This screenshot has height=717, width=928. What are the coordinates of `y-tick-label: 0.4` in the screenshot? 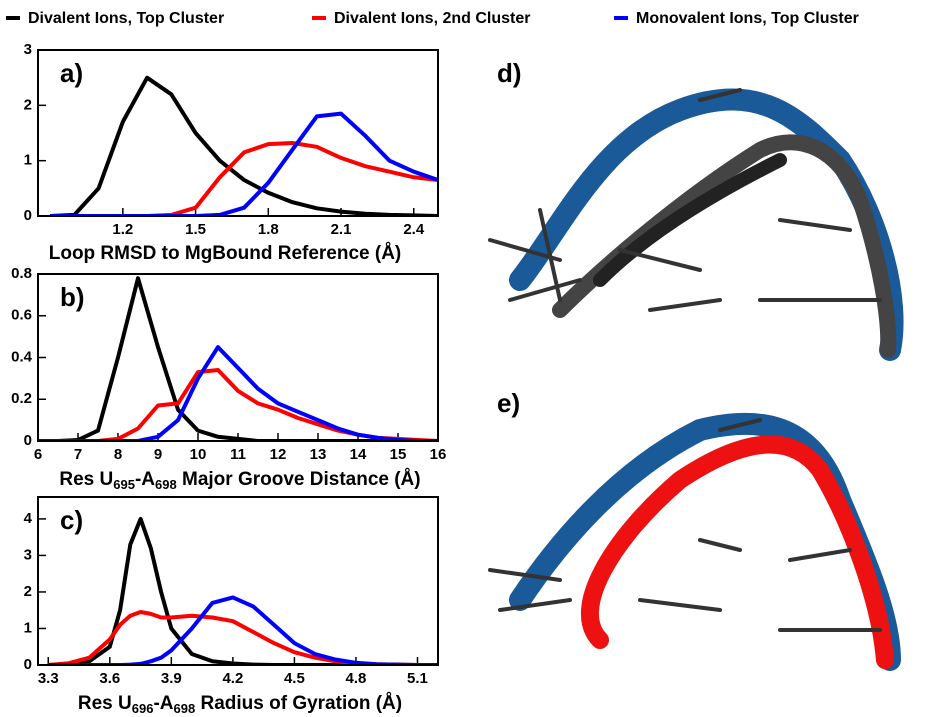 It's located at (22, 356).